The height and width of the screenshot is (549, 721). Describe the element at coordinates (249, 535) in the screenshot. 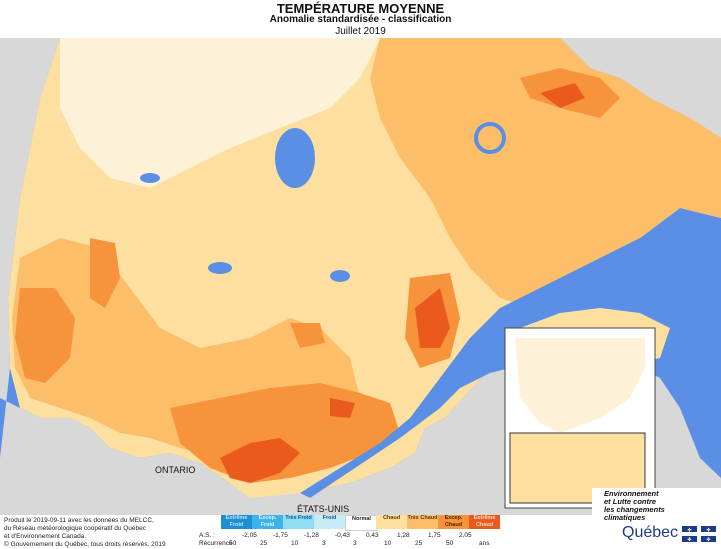

I see `legend-as-tick: -2,05` at that location.